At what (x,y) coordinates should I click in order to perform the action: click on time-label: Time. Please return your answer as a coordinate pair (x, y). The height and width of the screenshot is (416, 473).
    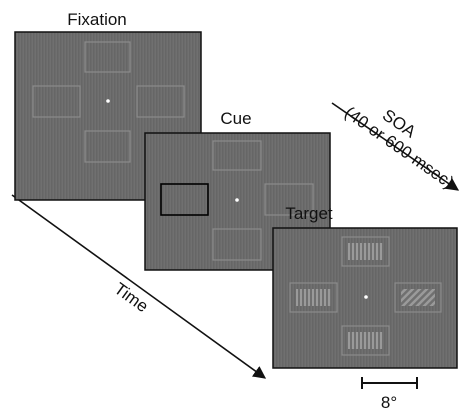
    Looking at the image, I should click on (131, 297).